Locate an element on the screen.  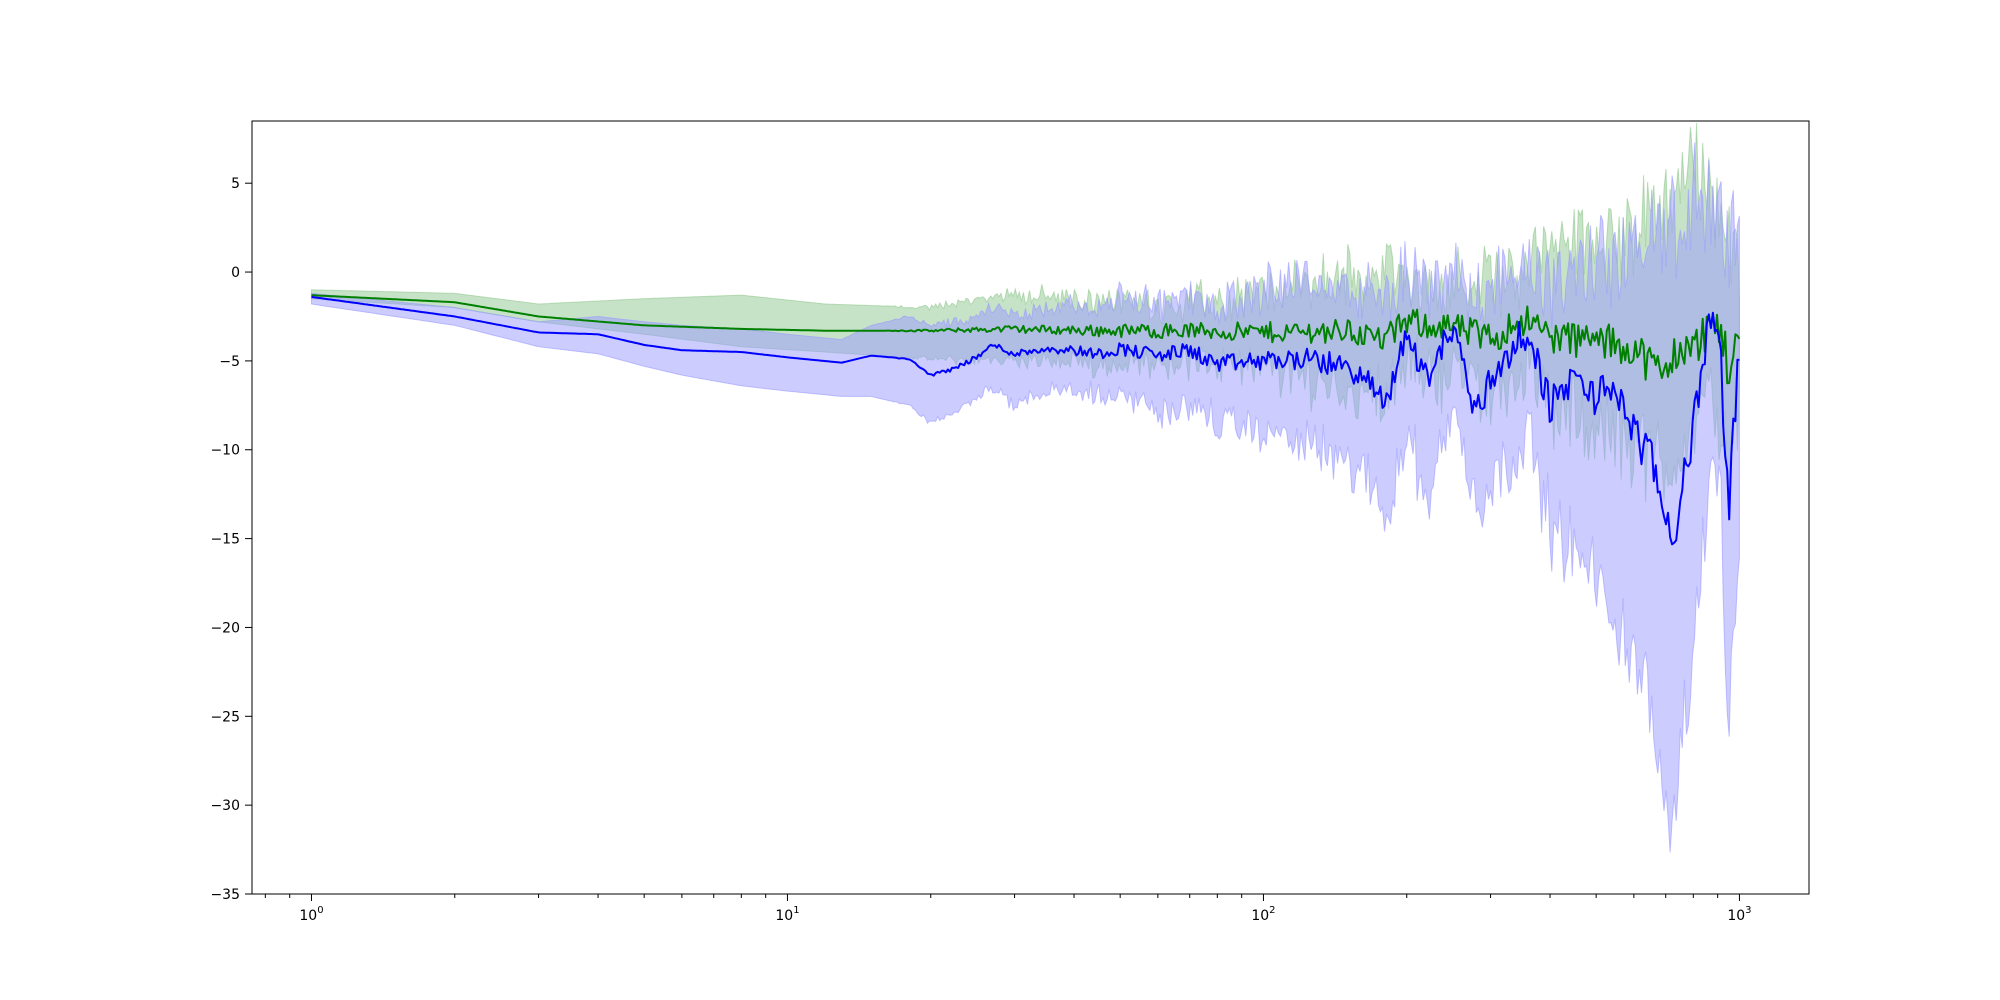
y-tick-label: −30 is located at coordinates (225, 806).